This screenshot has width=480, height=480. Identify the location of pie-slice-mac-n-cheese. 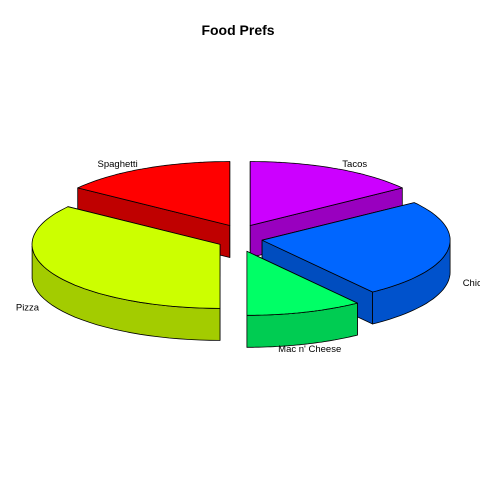
(302, 299).